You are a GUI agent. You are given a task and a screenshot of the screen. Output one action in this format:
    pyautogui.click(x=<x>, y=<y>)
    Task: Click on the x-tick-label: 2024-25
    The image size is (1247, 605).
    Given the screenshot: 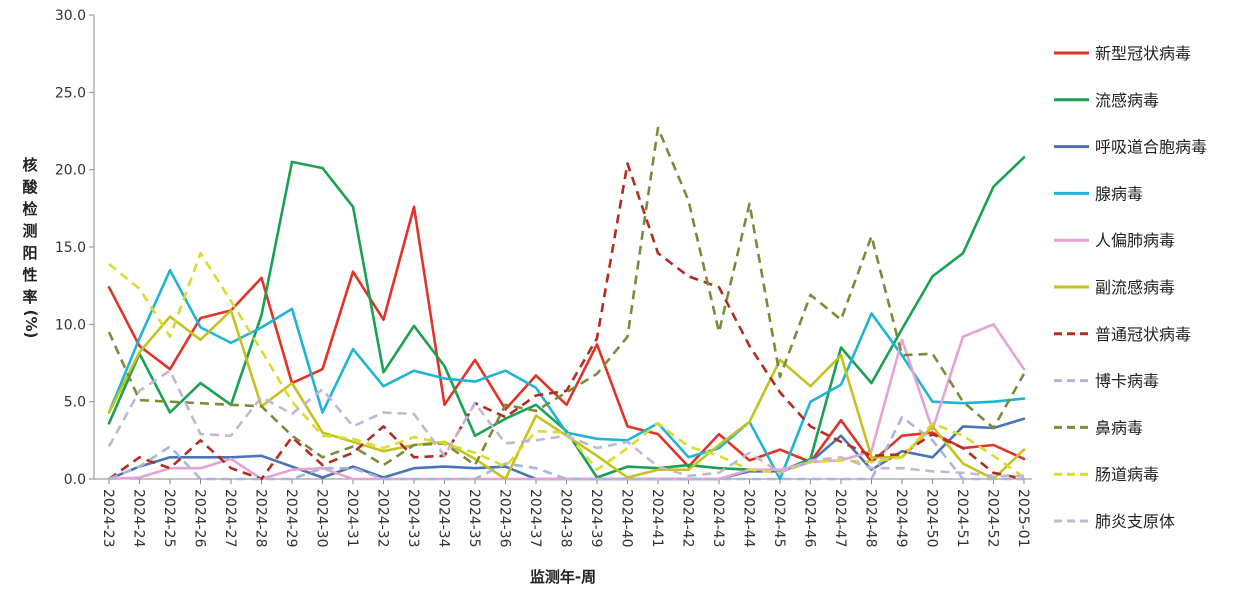 What is the action you would take?
    pyautogui.click(x=169, y=518)
    